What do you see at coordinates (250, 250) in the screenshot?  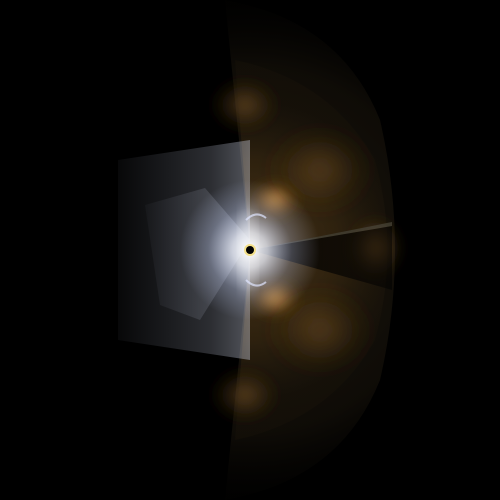 I see `core` at bounding box center [250, 250].